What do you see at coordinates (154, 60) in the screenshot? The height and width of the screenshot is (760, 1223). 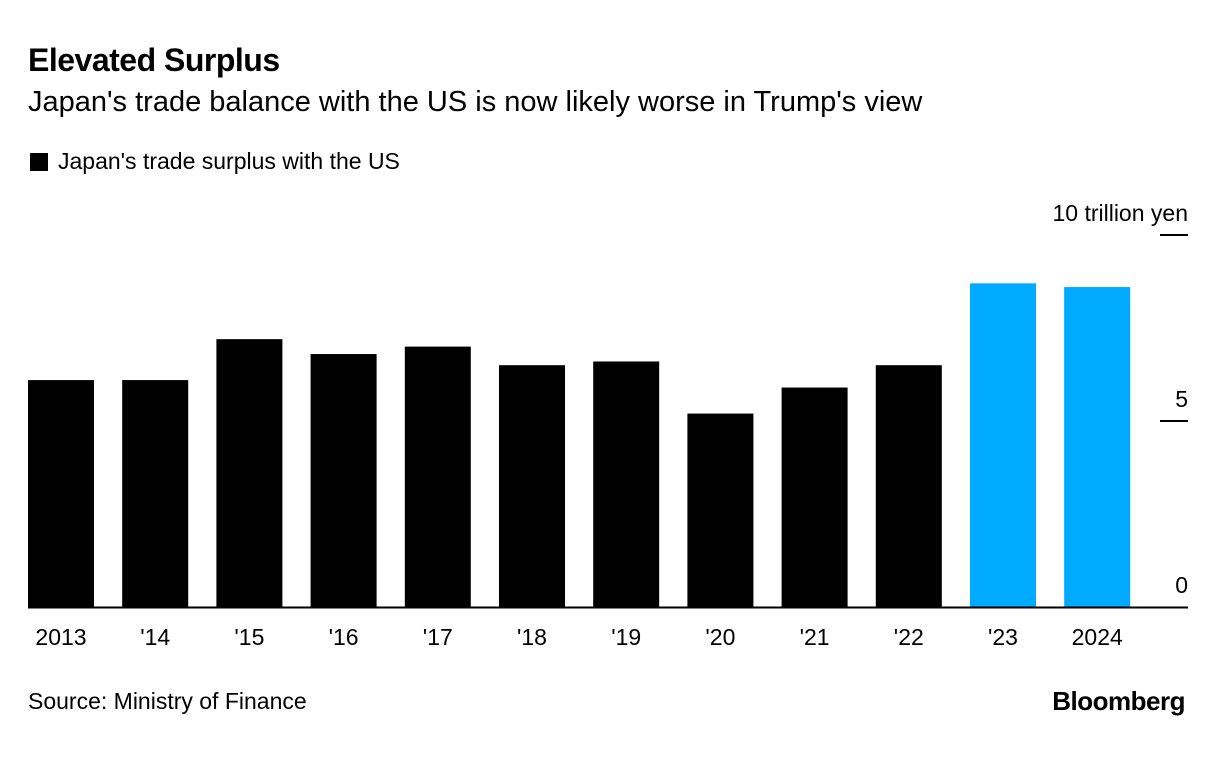 I see `chart-title: Elevated Surplus` at bounding box center [154, 60].